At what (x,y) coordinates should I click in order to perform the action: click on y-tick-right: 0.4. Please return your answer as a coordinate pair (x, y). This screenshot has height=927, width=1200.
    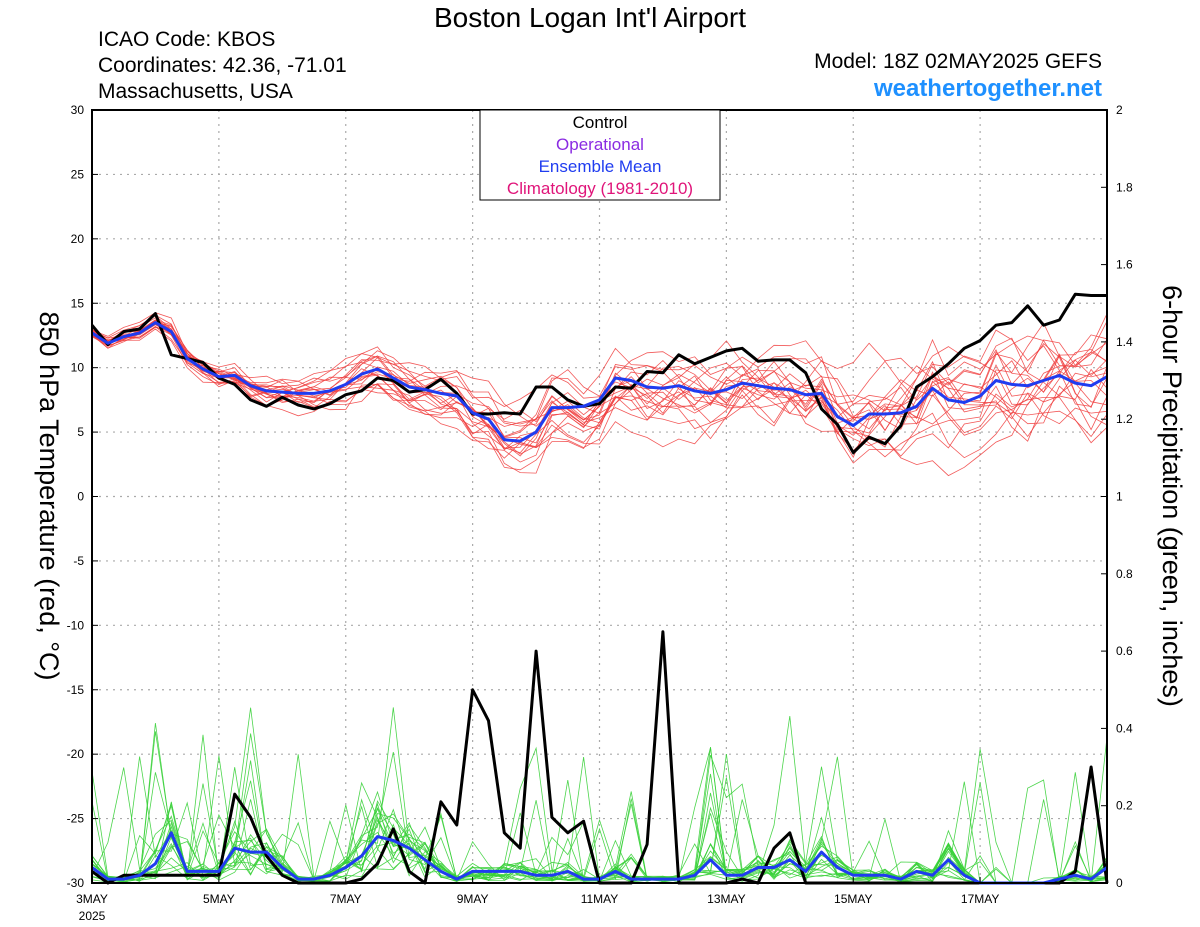
    Looking at the image, I should click on (1124, 728).